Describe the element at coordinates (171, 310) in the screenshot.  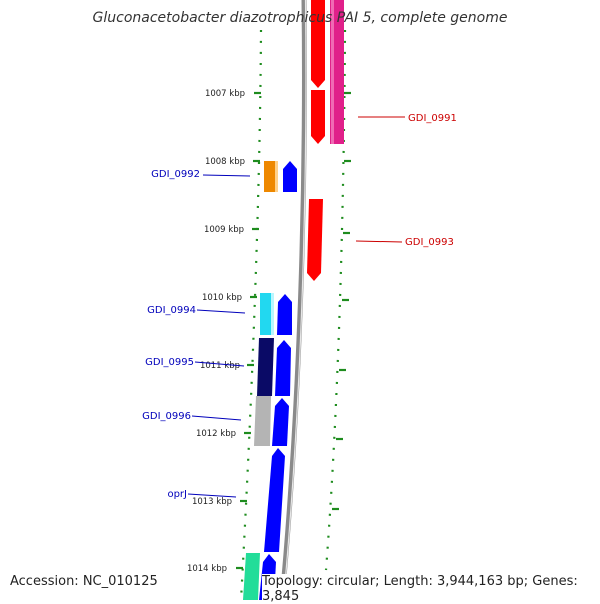
I see `gene-label-gdi-0994: GDI_0994` at that location.